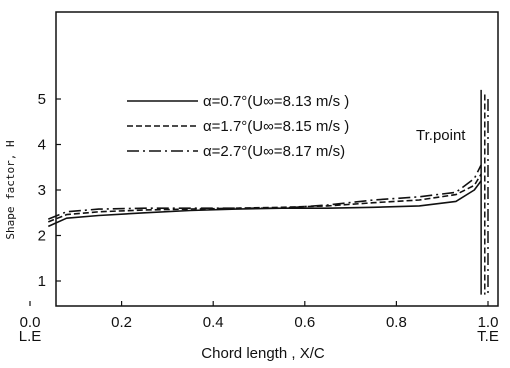 This screenshot has height=368, width=510. I want to click on x-tick-label: 0.0, so click(30, 322).